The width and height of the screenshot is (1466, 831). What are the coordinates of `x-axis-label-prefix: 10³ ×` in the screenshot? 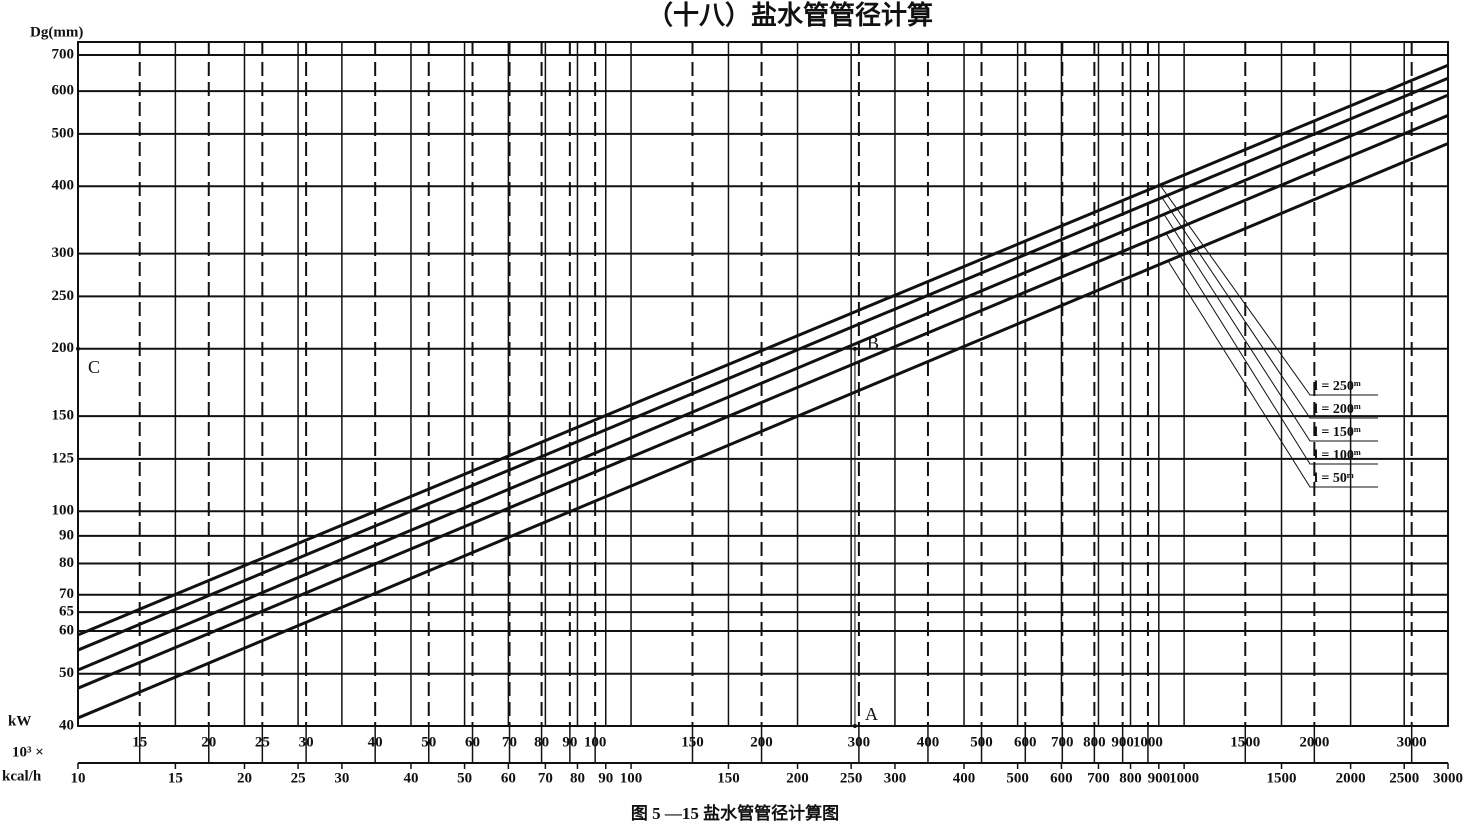 It's located at (28, 752).